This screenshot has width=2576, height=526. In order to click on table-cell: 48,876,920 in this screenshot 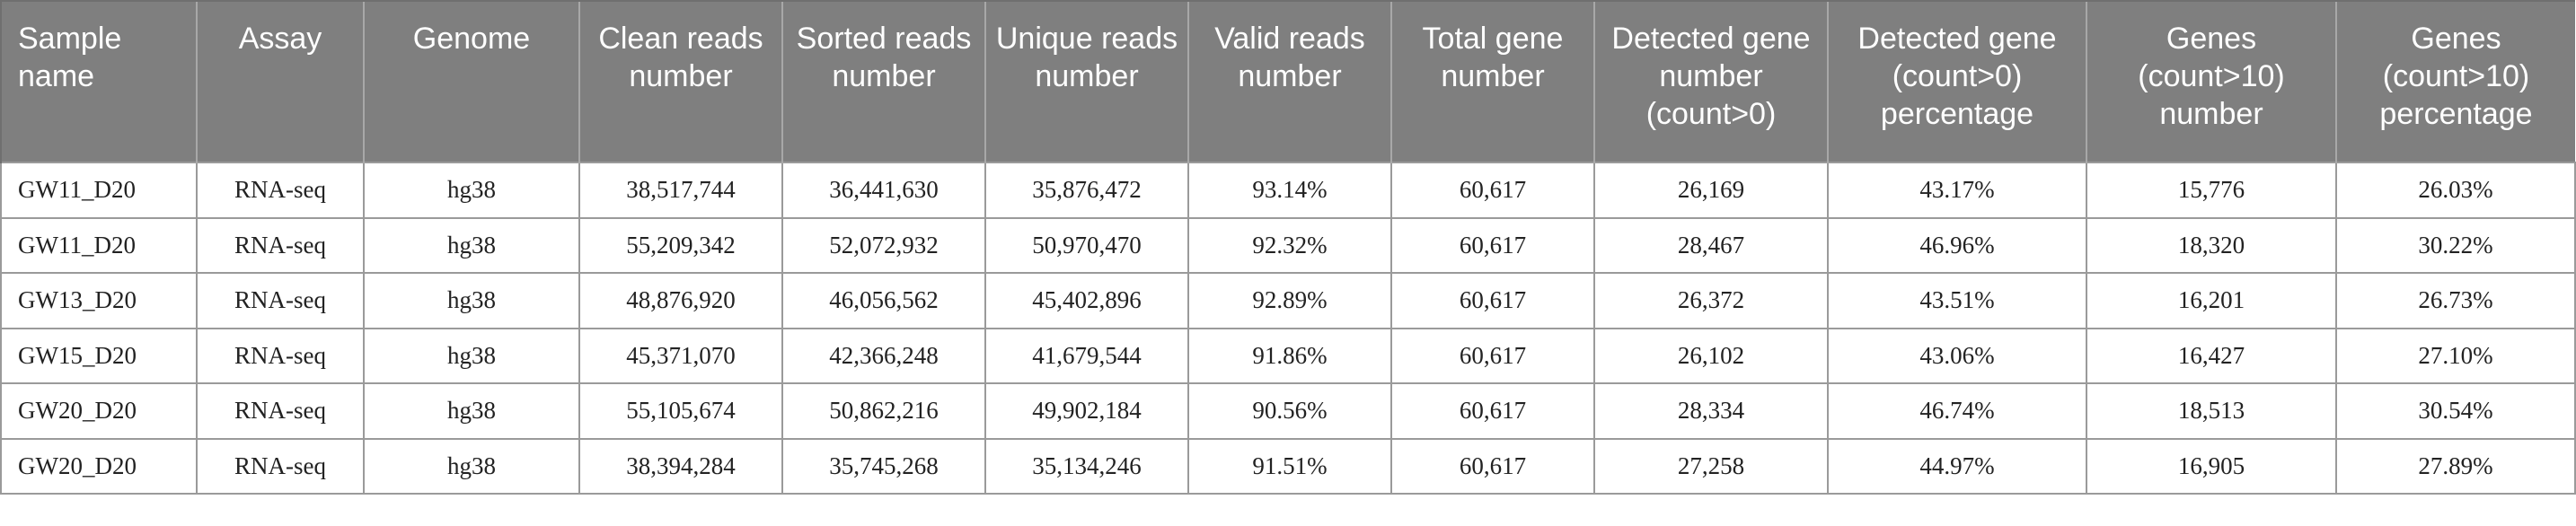, I will do `click(680, 300)`.